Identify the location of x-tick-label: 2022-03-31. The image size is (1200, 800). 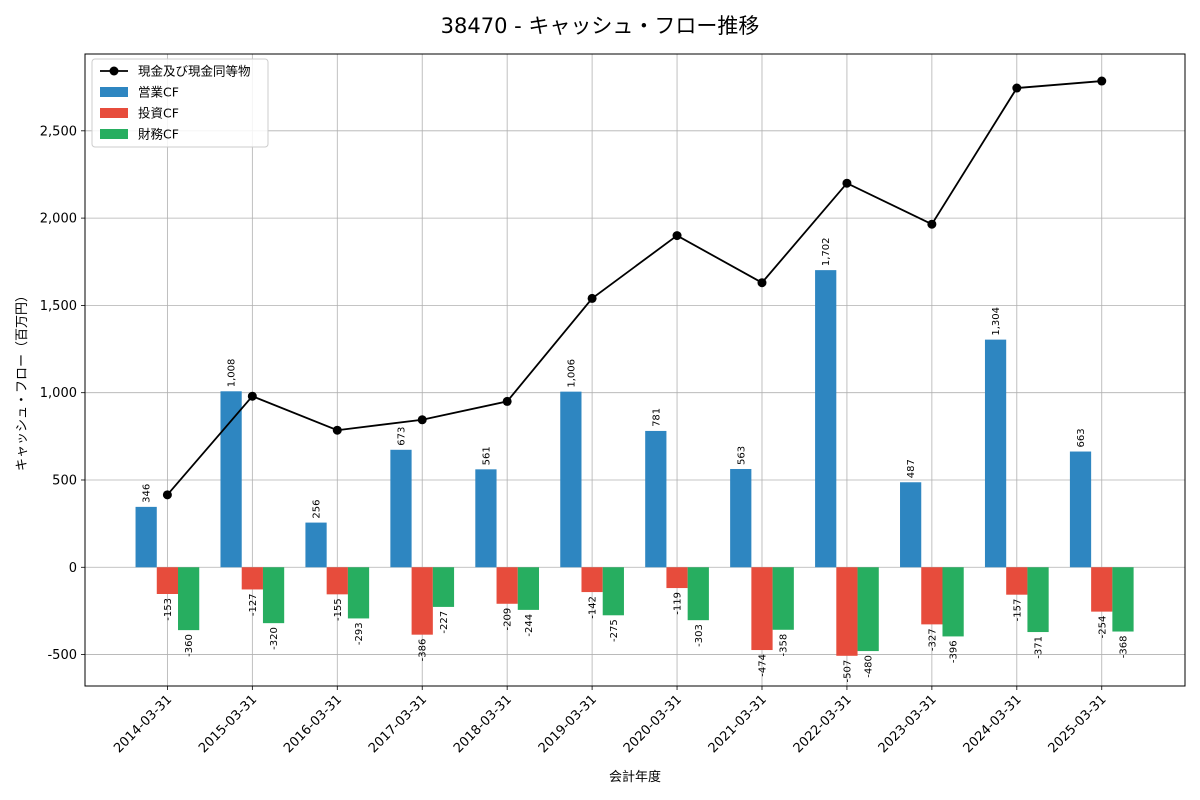
(823, 724).